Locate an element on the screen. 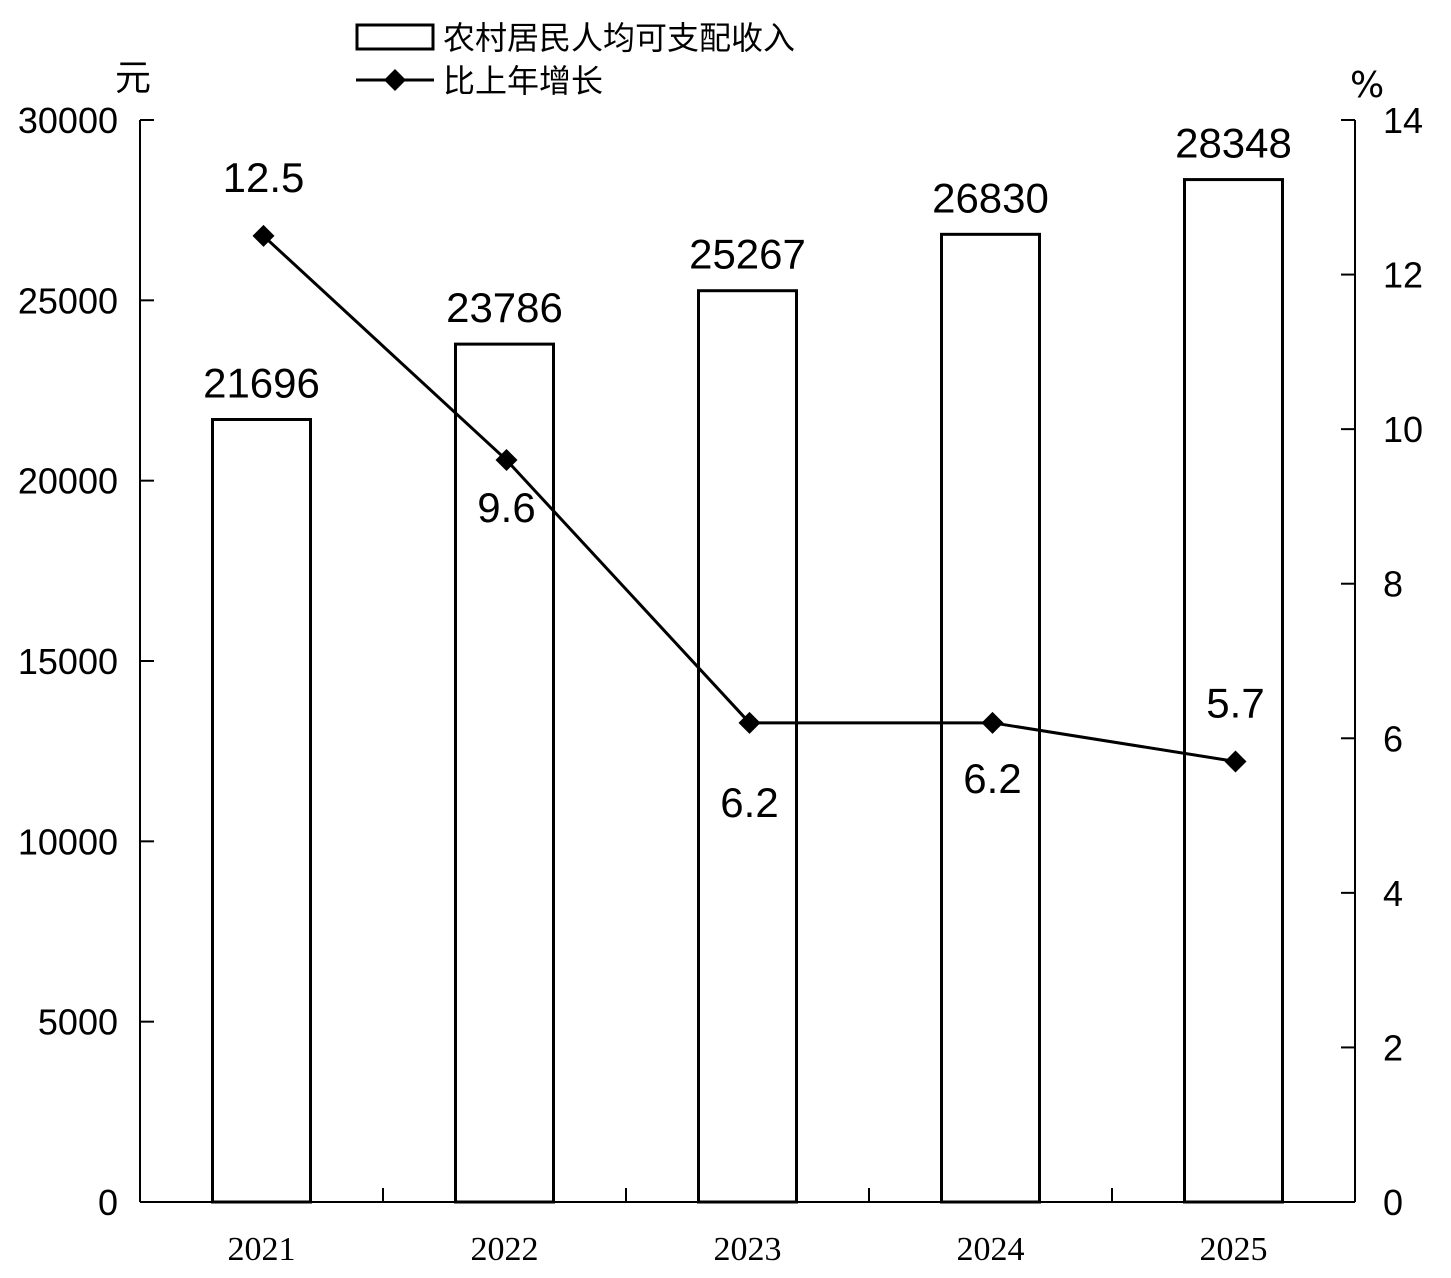 Image resolution: width=1451 pixels, height=1278 pixels. legend-diamond-icon is located at coordinates (395, 80).